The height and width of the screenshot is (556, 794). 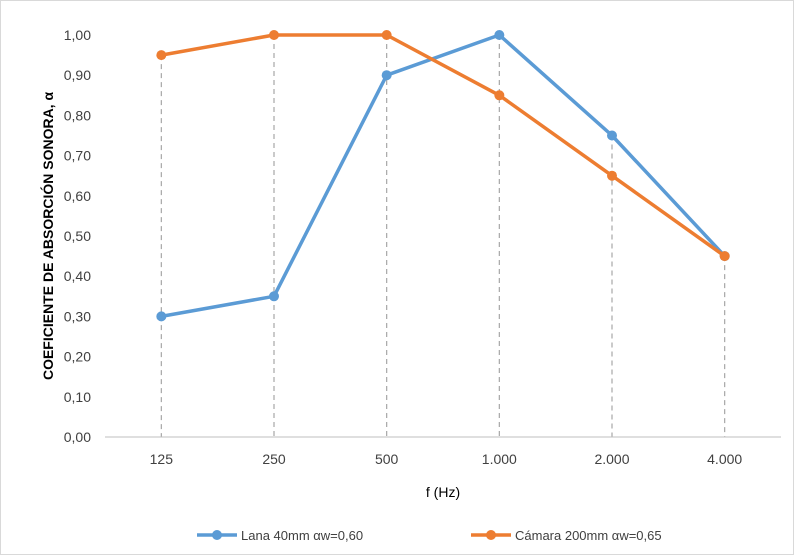 What do you see at coordinates (77, 156) in the screenshot?
I see `y-tick-label: 0,70` at bounding box center [77, 156].